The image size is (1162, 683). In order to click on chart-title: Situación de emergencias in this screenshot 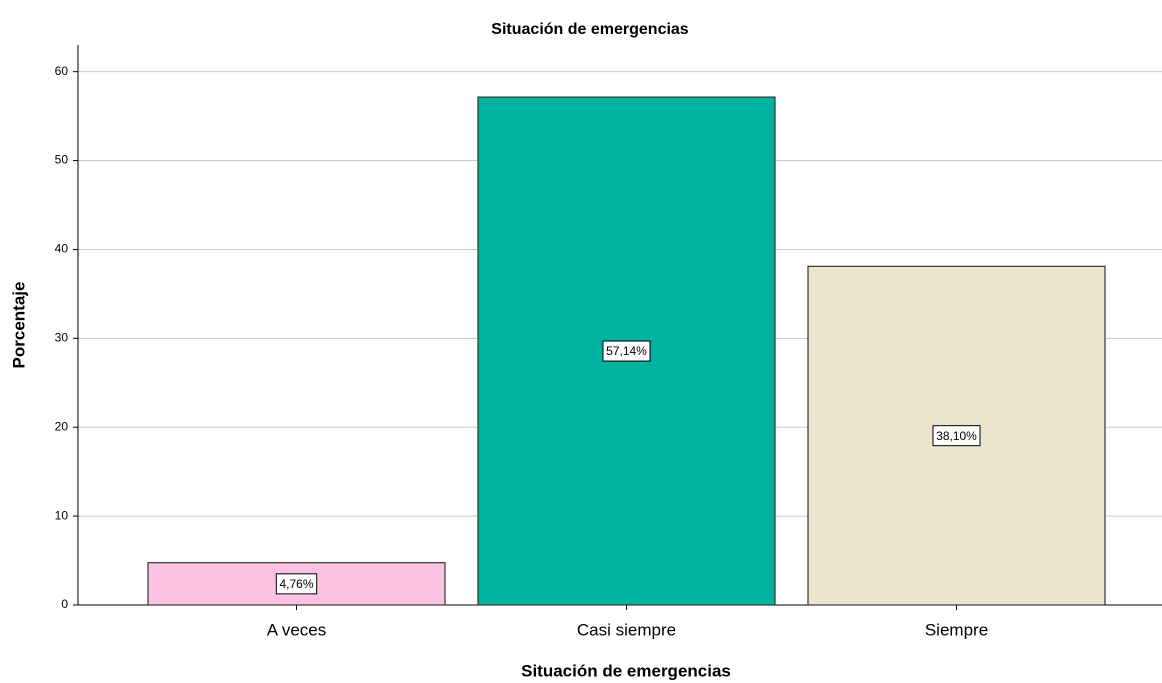, I will do `click(590, 29)`.